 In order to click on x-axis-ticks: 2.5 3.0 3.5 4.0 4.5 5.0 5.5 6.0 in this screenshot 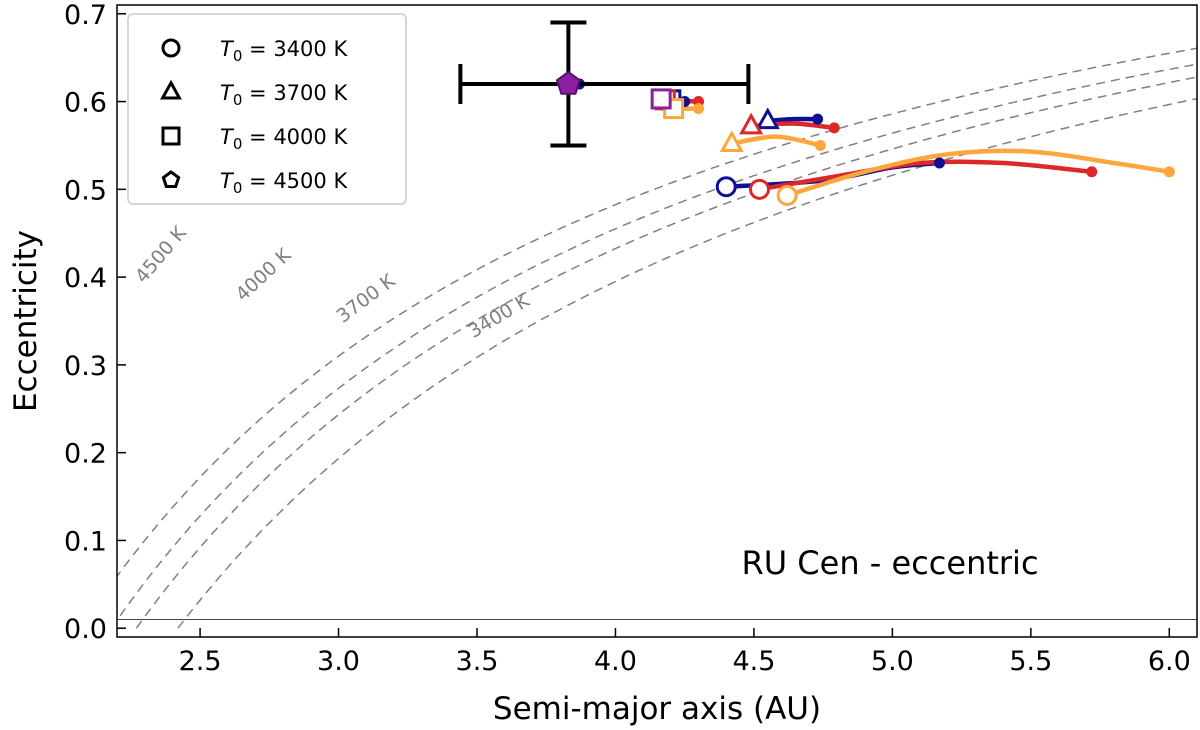, I will do `click(685, 652)`.